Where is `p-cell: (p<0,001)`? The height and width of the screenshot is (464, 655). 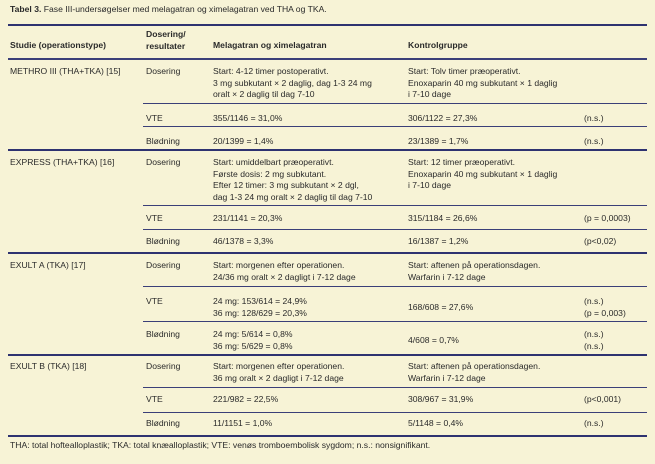 p-cell: (p<0,001) is located at coordinates (602, 400).